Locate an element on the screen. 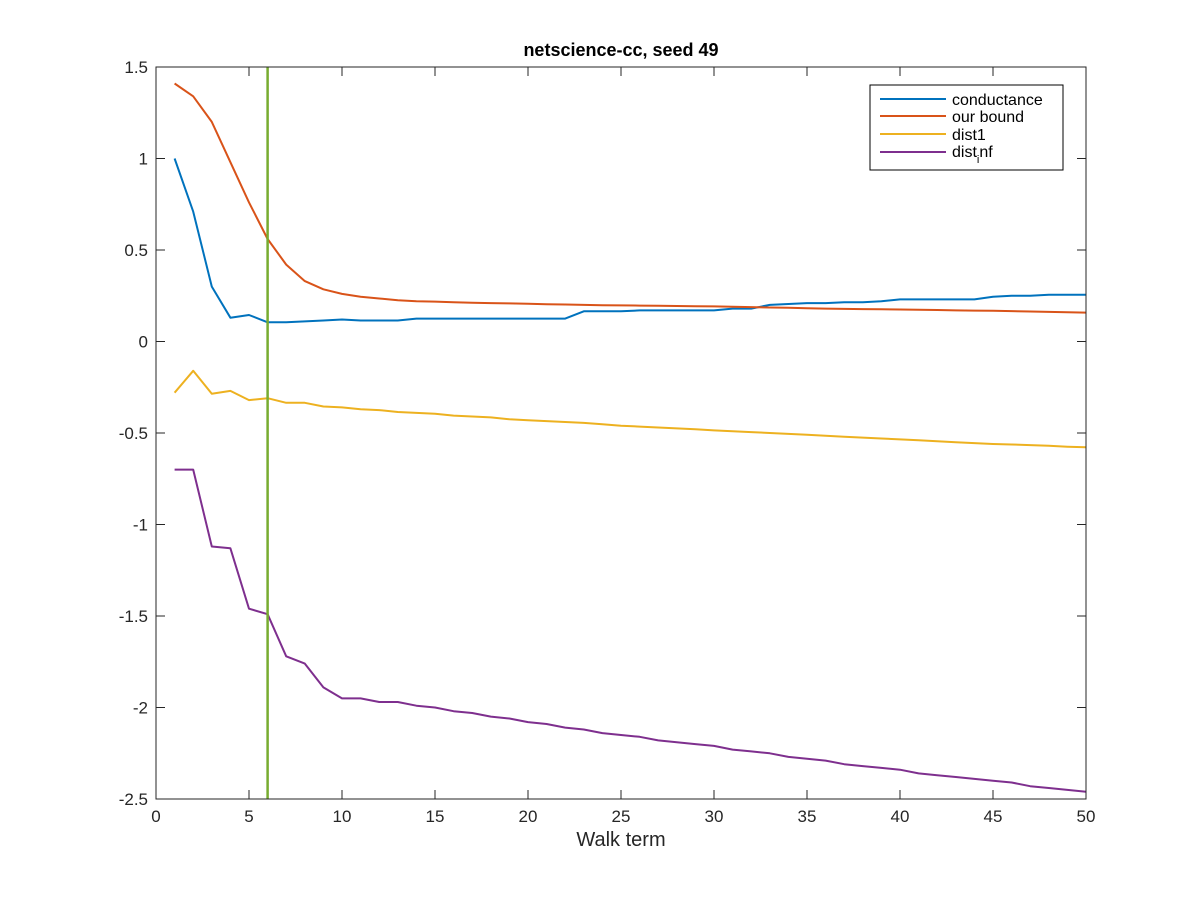 The image size is (1200, 900). x-tick-label: 40 is located at coordinates (900, 816).